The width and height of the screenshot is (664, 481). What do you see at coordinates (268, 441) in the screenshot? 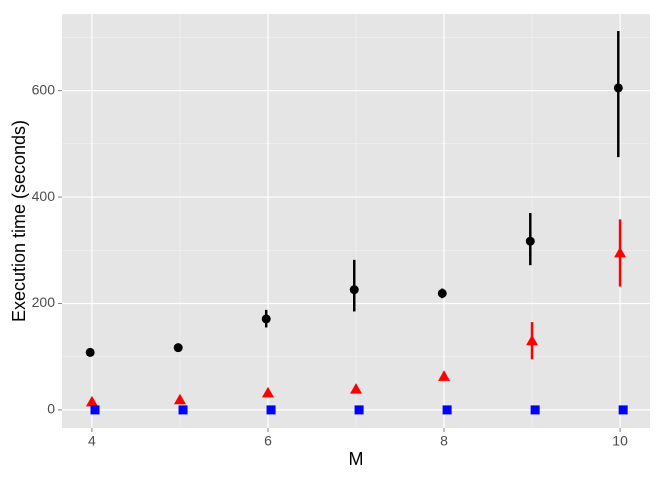
I see `x-tick-label: 6` at bounding box center [268, 441].